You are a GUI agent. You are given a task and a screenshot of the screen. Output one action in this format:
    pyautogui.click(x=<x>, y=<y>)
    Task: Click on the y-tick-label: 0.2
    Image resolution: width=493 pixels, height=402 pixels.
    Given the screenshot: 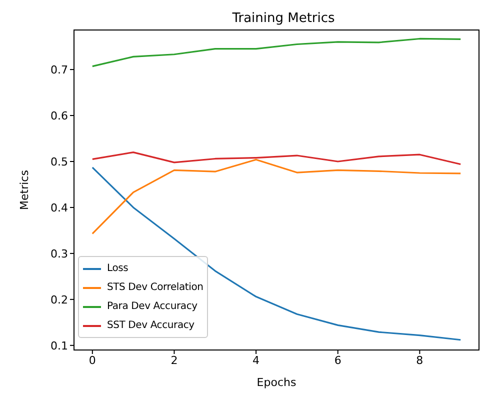 What is the action you would take?
    pyautogui.click(x=59, y=299)
    